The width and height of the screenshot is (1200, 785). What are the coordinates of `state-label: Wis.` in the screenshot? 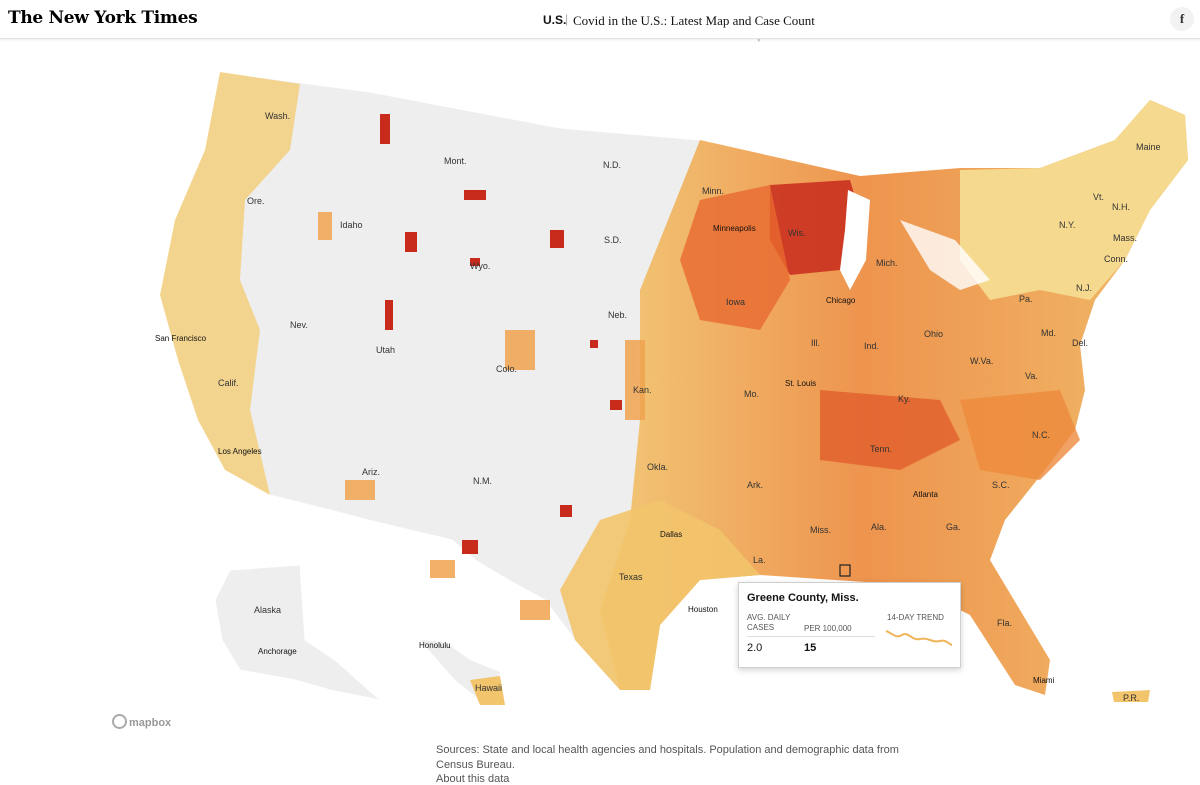 It's located at (797, 233).